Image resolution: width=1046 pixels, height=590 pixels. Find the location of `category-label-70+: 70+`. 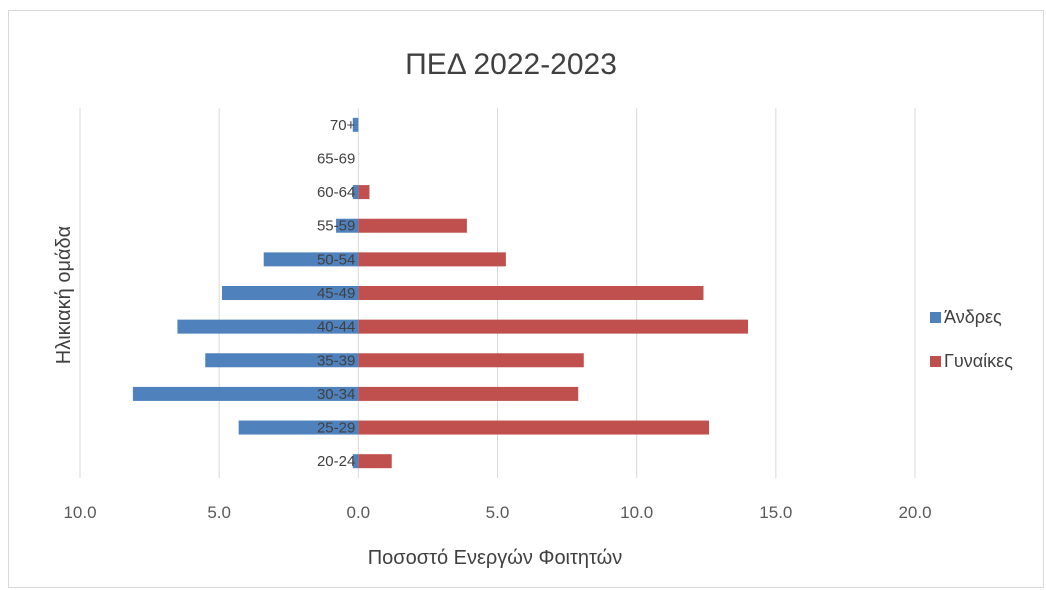

category-label-70+: 70+ is located at coordinates (343, 125).